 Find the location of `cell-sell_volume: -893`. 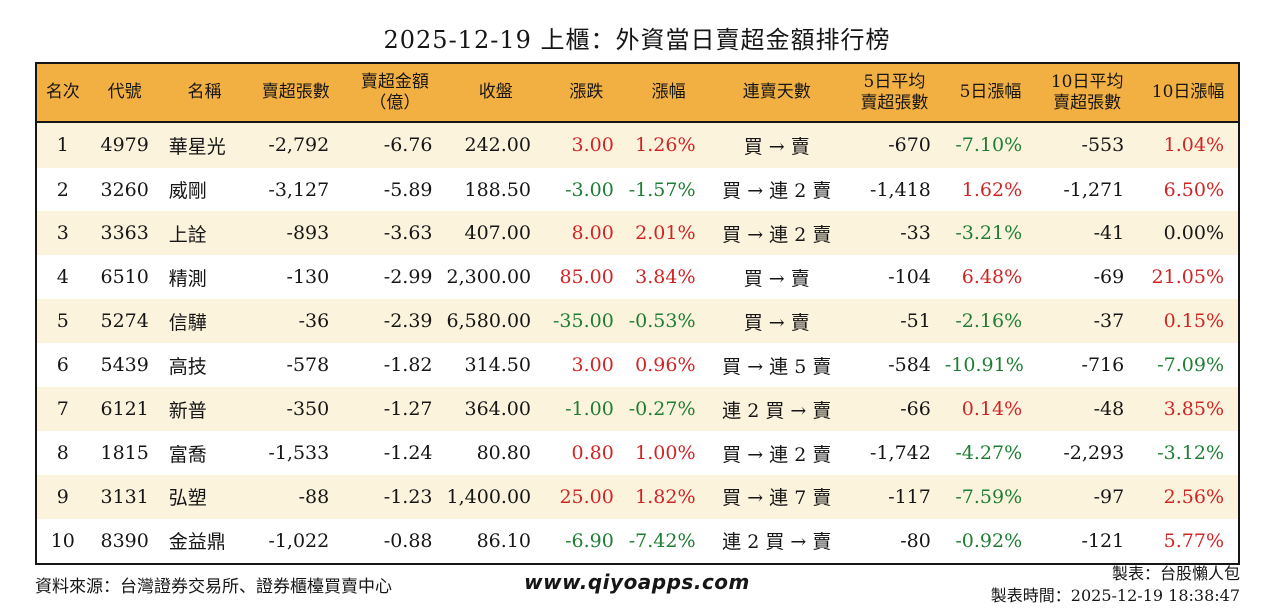

cell-sell_volume: -893 is located at coordinates (308, 233).